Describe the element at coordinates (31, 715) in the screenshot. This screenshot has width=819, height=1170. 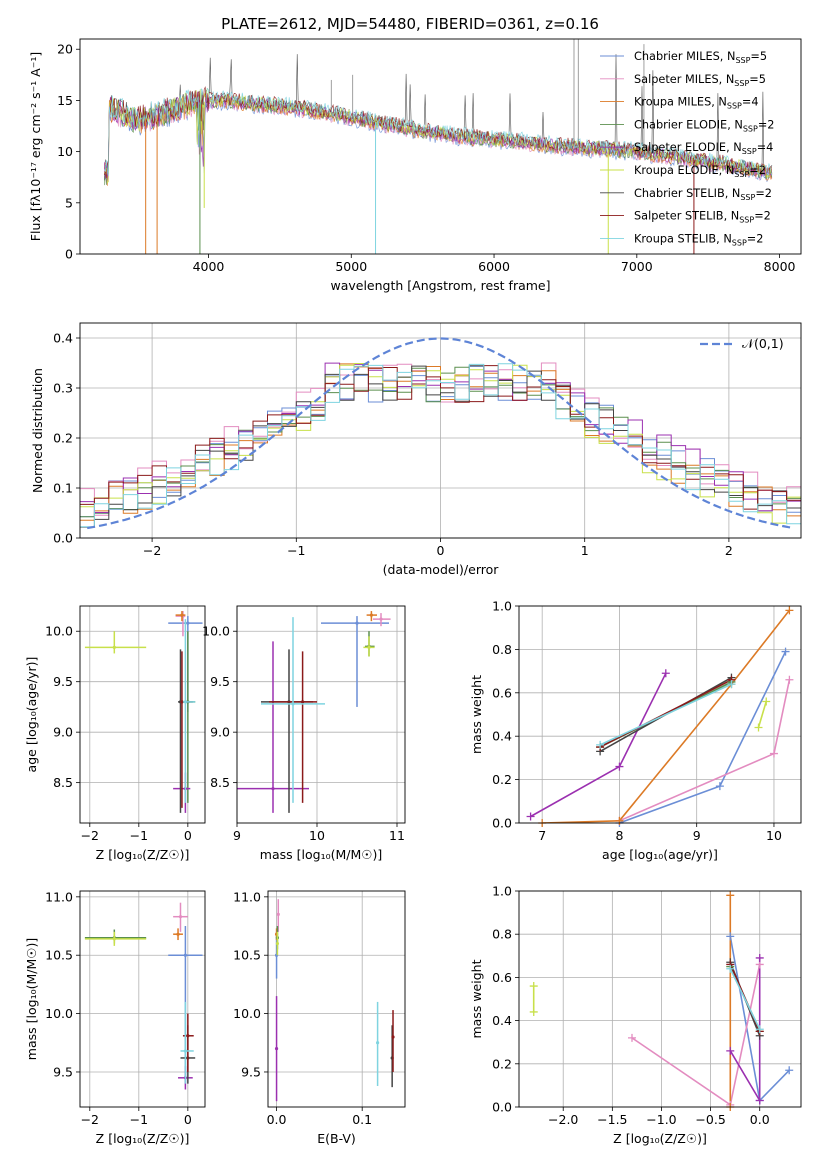
I see `y-axis-label: age [log₁₀(age/yr)]` at that location.